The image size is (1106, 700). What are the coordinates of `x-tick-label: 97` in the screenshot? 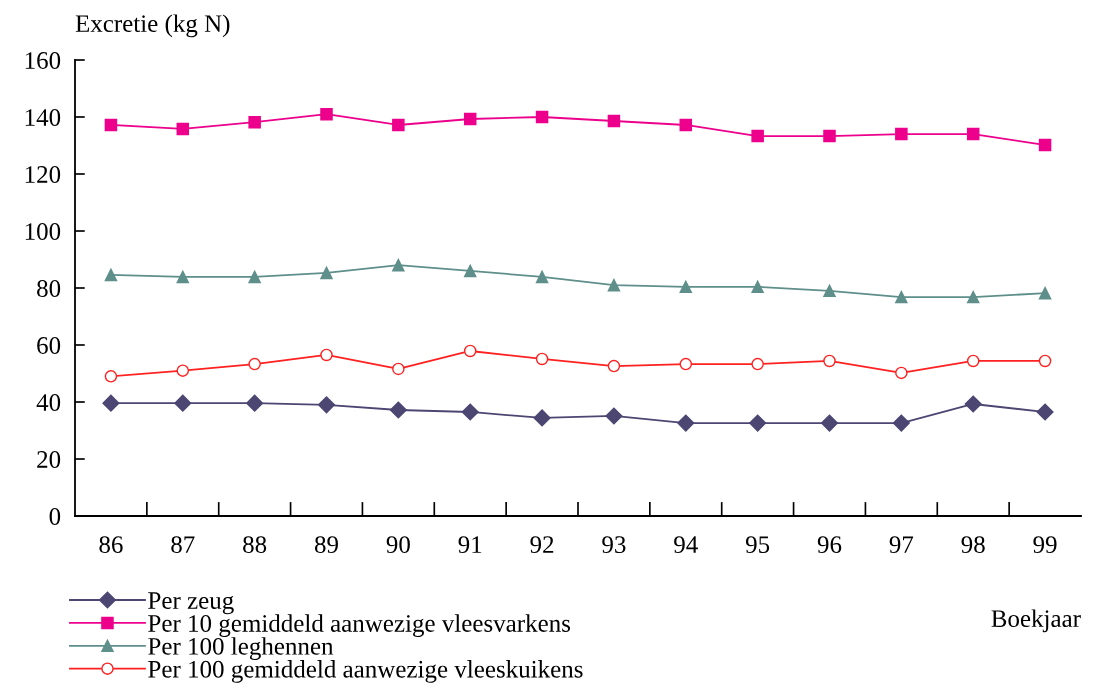 It's located at (901, 545).